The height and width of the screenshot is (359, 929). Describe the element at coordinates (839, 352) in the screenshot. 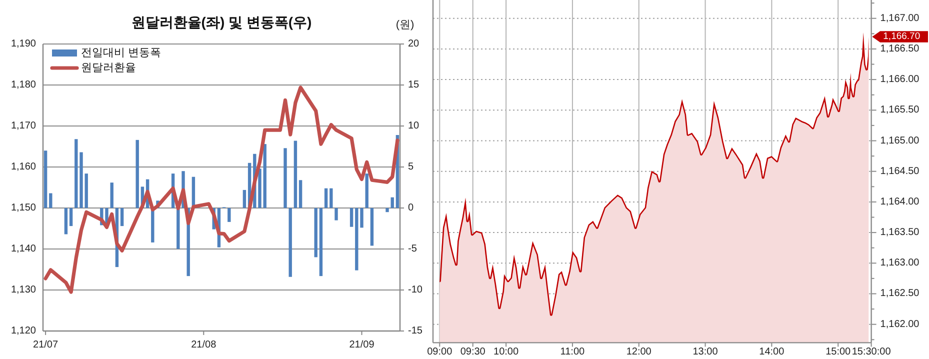

I see `x-tick-label: 15:00` at that location.